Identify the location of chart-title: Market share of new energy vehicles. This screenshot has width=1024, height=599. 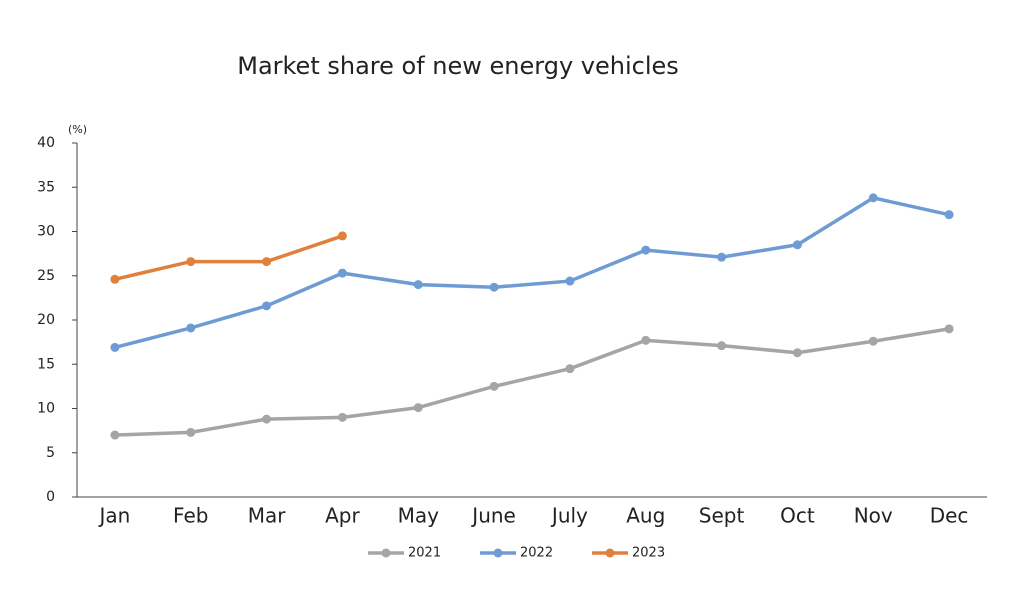
(458, 66).